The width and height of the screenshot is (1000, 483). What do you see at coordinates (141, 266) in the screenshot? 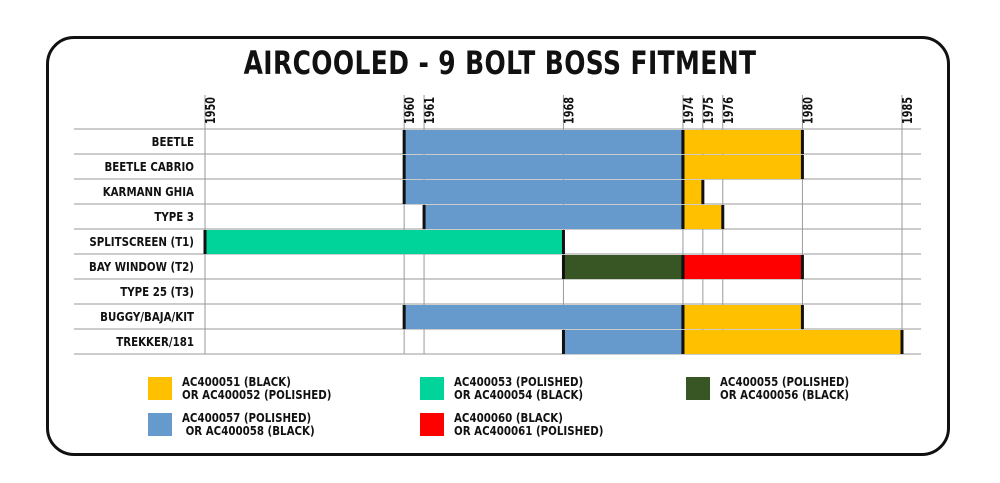
I see `category-label: BAY WINDOW (T2)` at bounding box center [141, 266].